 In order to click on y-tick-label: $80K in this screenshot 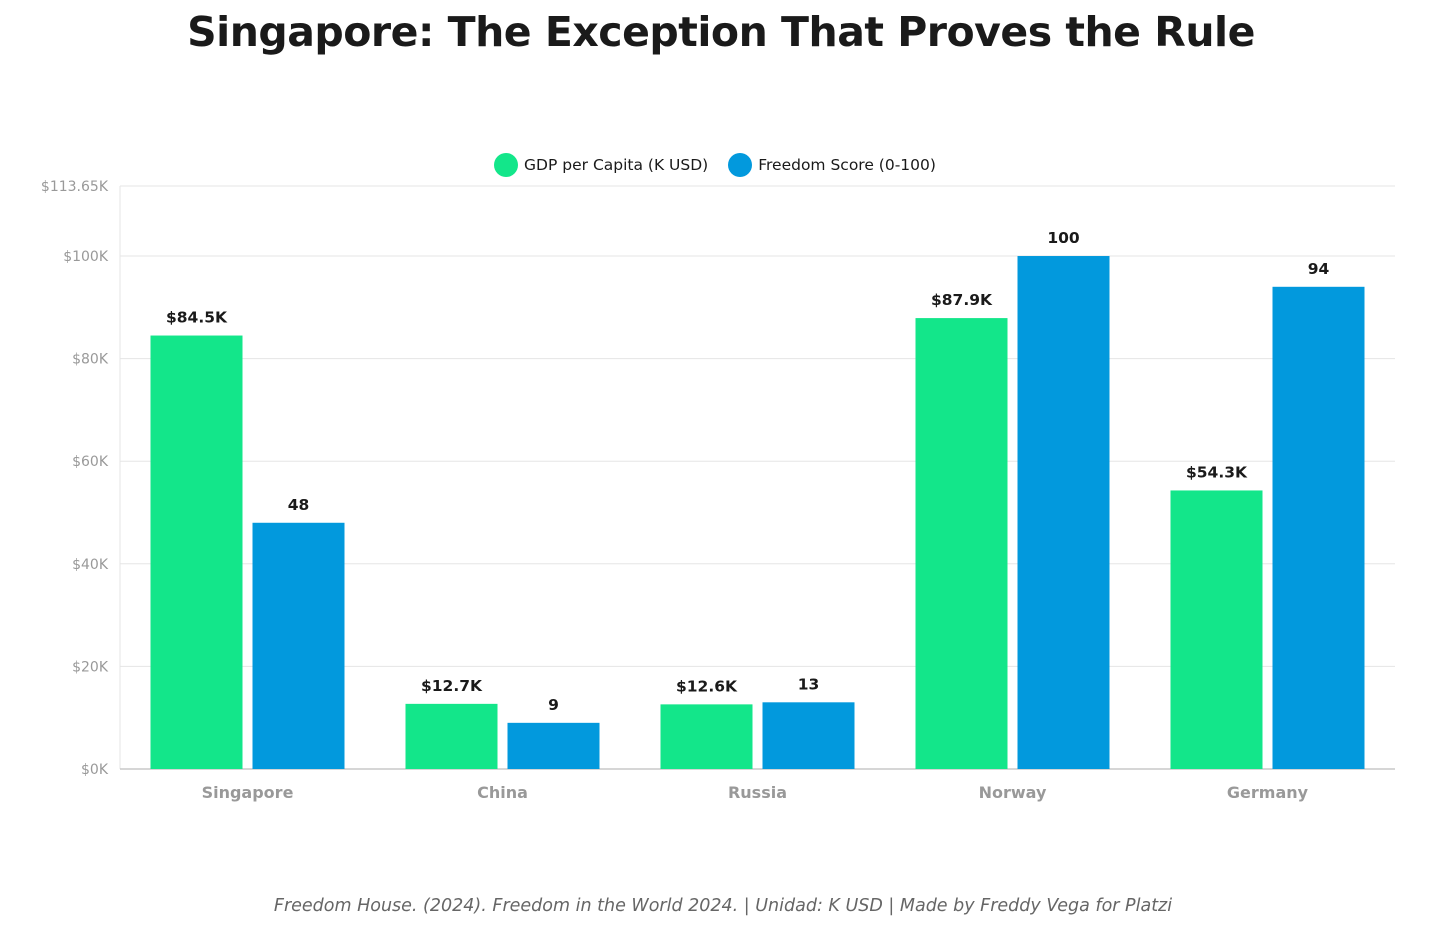, I will do `click(90, 360)`.